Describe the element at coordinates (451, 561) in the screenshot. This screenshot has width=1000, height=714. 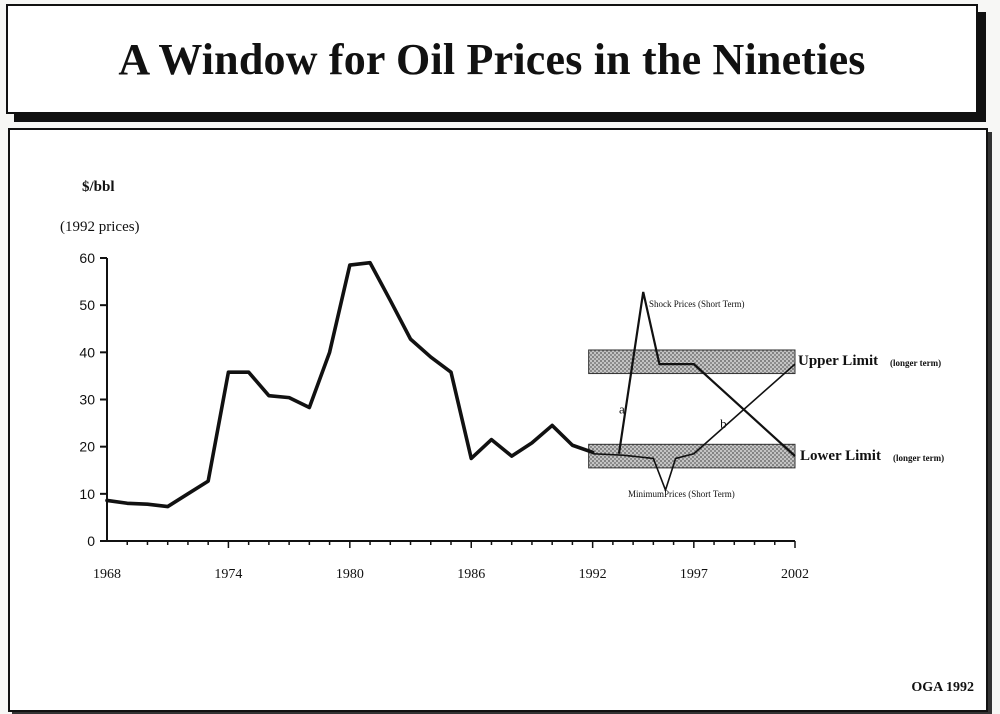
I see `x-ticks: 1968 1974 1980 1986 1992 1997 2002` at that location.